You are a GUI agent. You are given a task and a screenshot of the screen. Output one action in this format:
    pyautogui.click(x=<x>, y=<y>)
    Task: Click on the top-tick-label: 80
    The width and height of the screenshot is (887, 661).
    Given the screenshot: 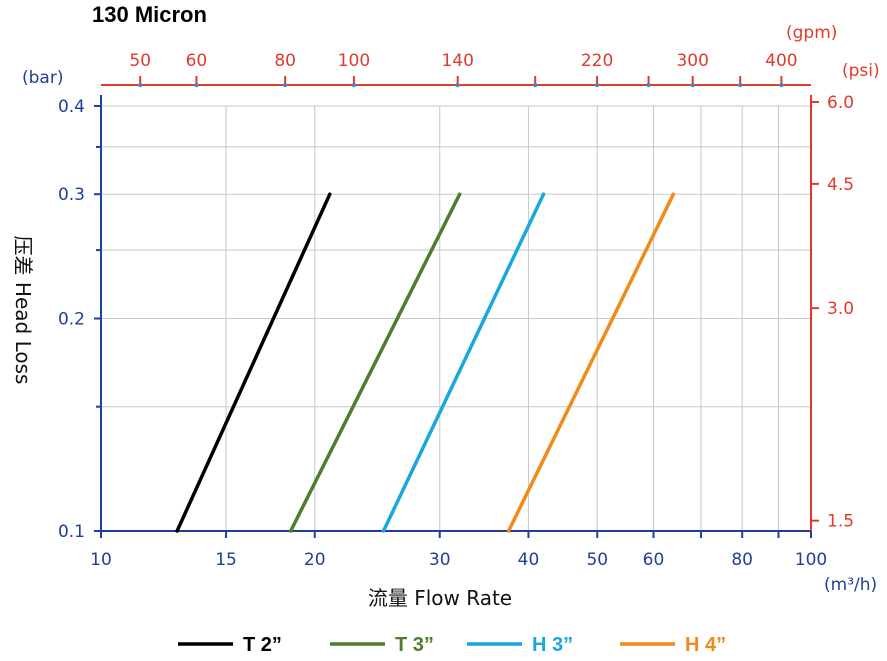 What is the action you would take?
    pyautogui.click(x=285, y=61)
    